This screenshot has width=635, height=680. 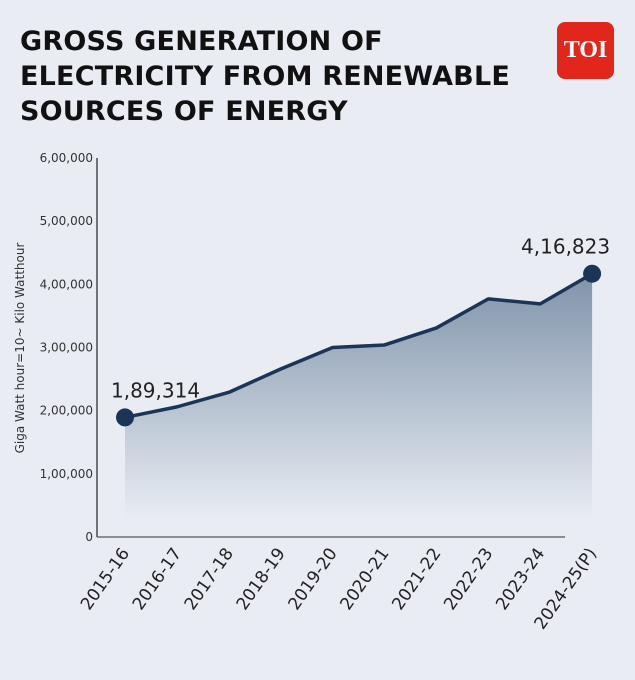 What do you see at coordinates (209, 579) in the screenshot?
I see `x-tick-label: 2017-18` at bounding box center [209, 579].